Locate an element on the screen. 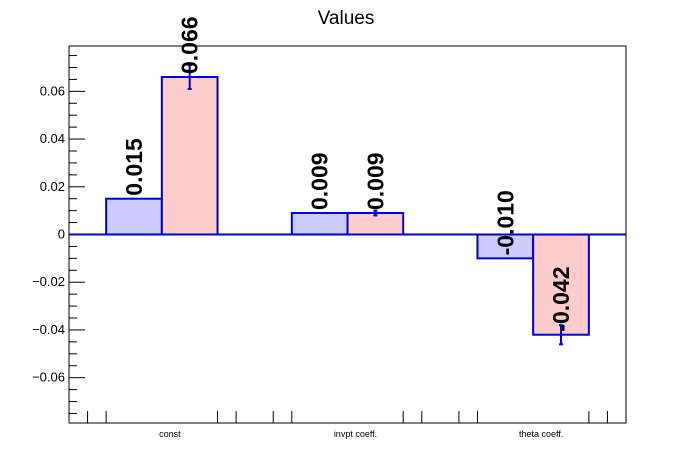  x-tick-label: theta coeff. is located at coordinates (541, 434).